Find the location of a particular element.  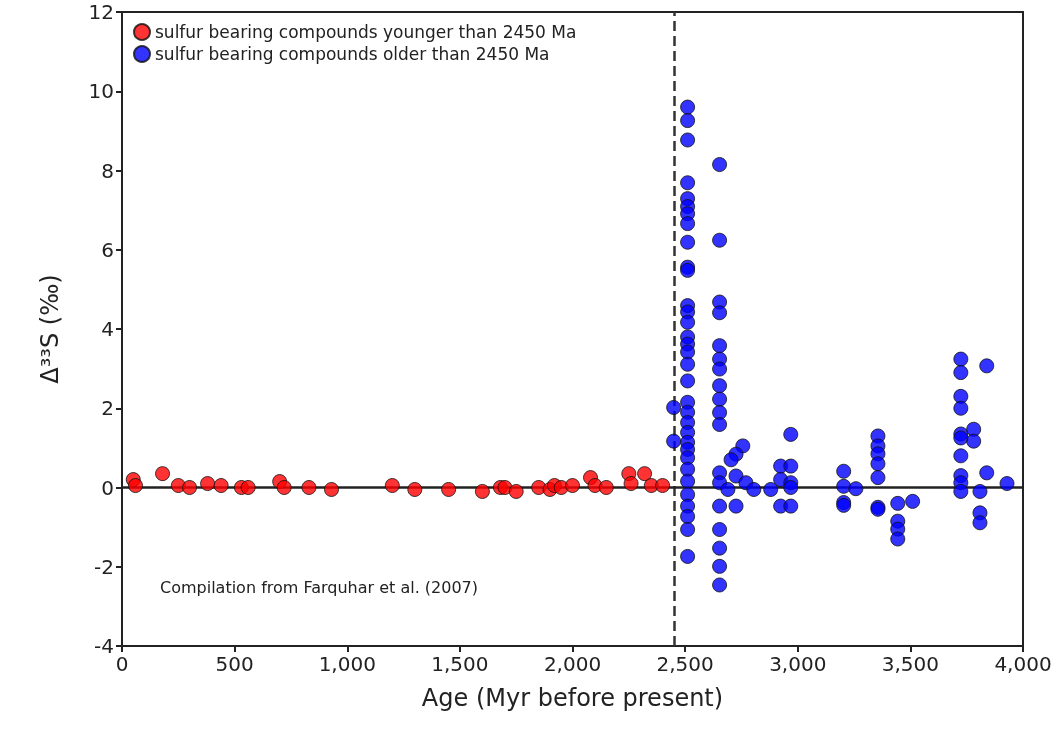

y-axis-title: Δ³³S (‰) is located at coordinates (50, 329).